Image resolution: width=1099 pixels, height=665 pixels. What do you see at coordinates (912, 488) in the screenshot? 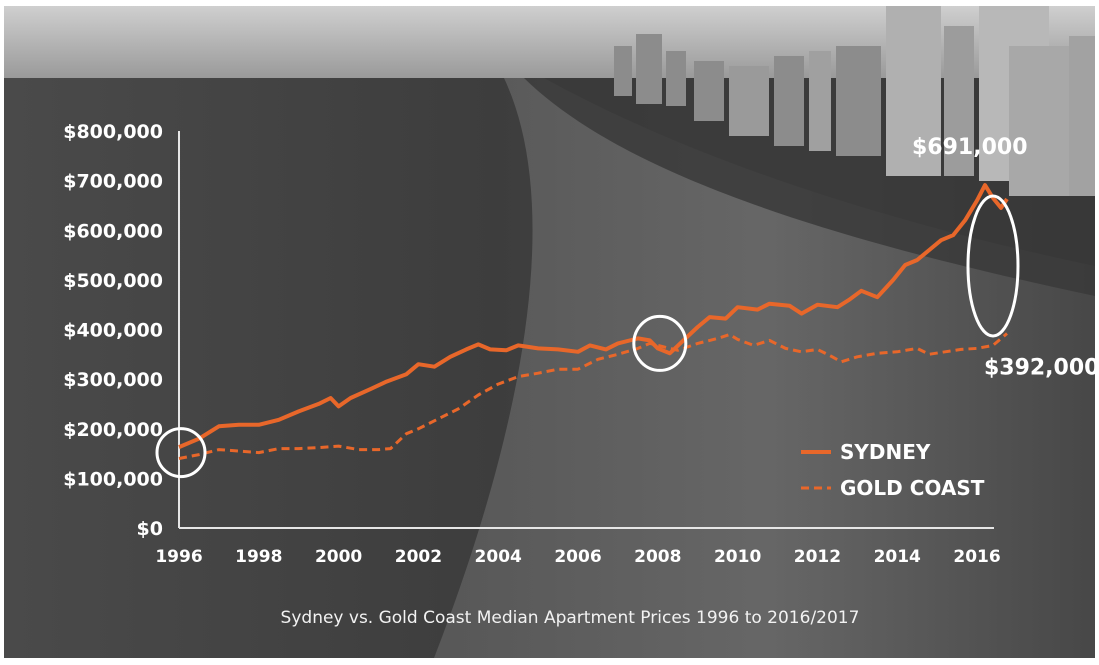
I see `legend-label-gold-coast: GOLD COAST` at bounding box center [912, 488].